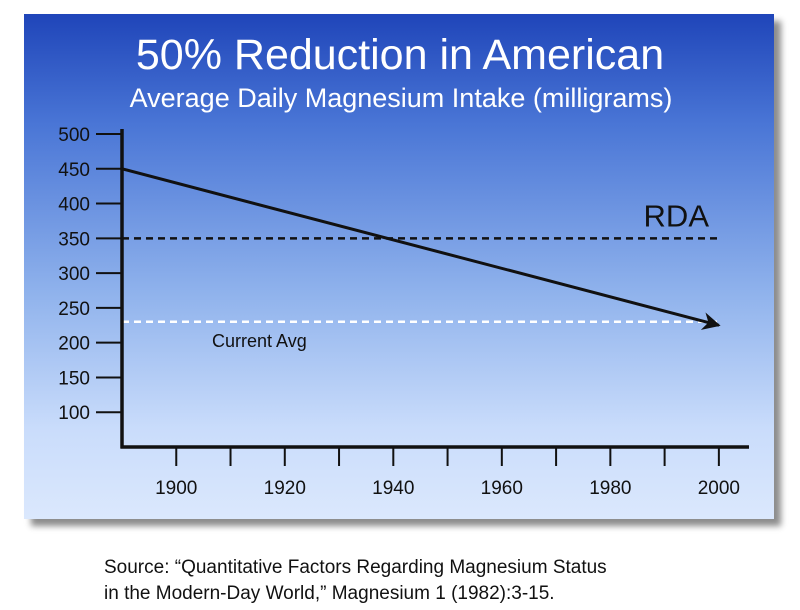  Describe the element at coordinates (677, 215) in the screenshot. I see `rda-label: RDA` at that location.